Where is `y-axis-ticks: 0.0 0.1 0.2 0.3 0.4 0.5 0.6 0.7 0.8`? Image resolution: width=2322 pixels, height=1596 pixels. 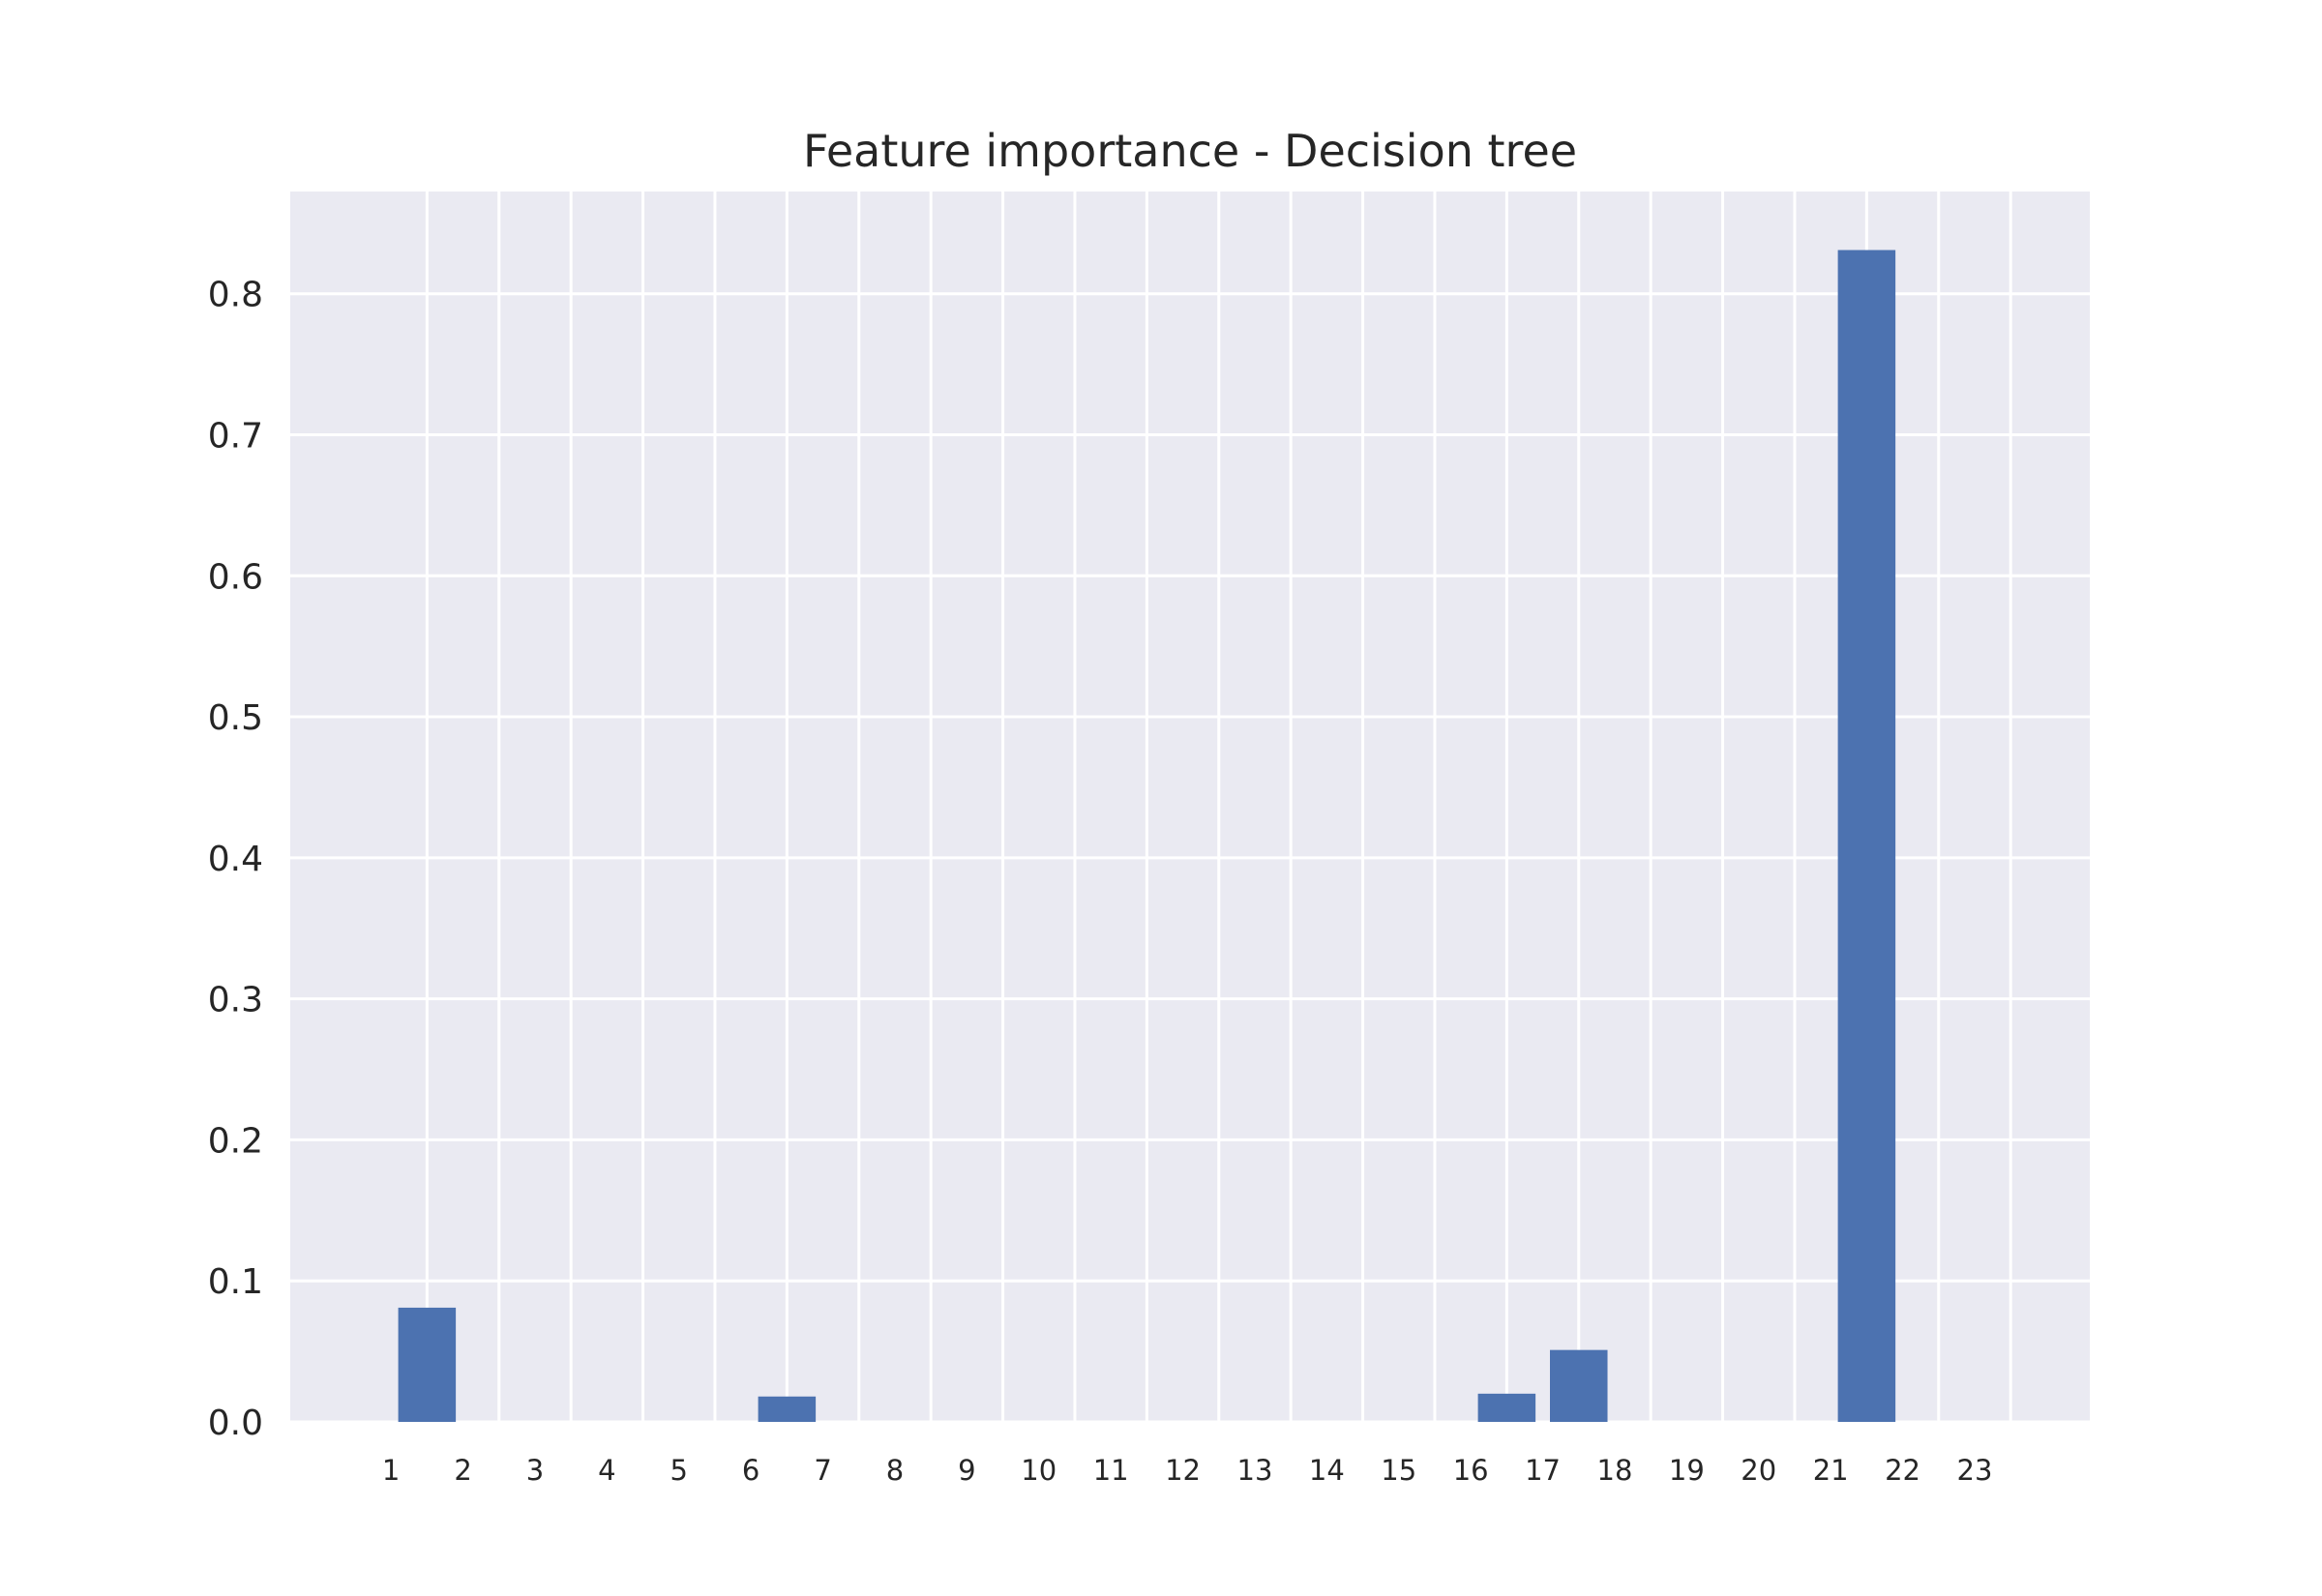 y-axis-ticks: 0.0 0.1 0.2 0.3 0.4 0.5 0.6 0.7 0.8 is located at coordinates (235, 859).